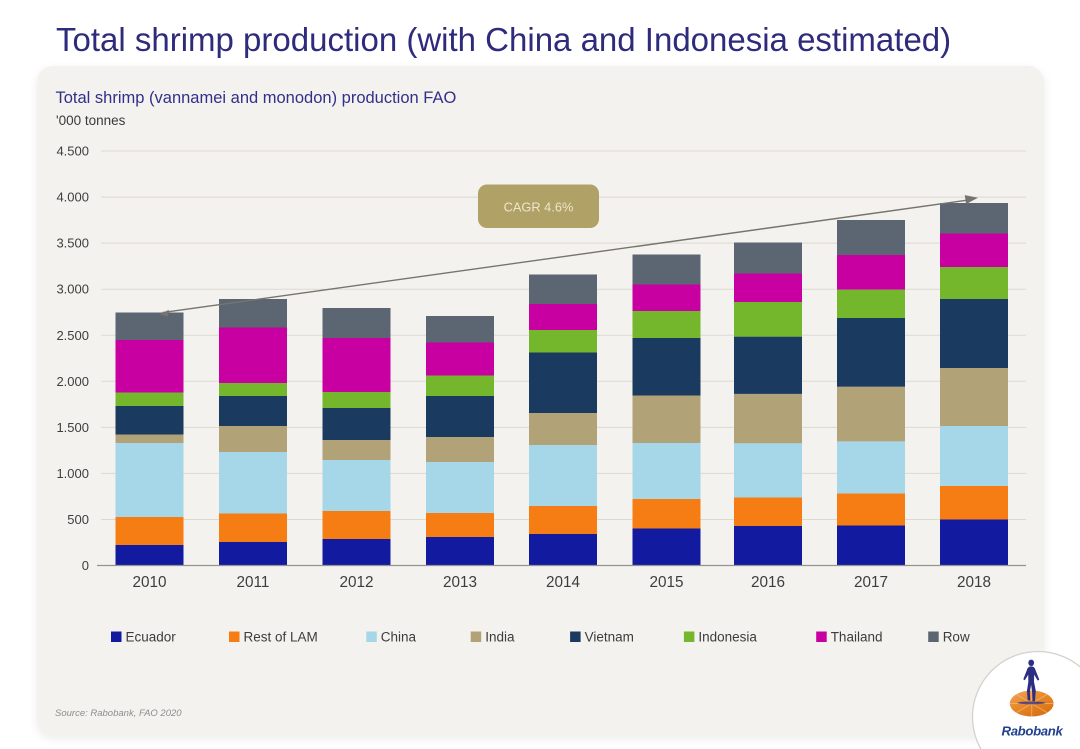 The width and height of the screenshot is (1080, 749). What do you see at coordinates (609, 637) in the screenshot?
I see `svg-text: Vietnam` at bounding box center [609, 637].